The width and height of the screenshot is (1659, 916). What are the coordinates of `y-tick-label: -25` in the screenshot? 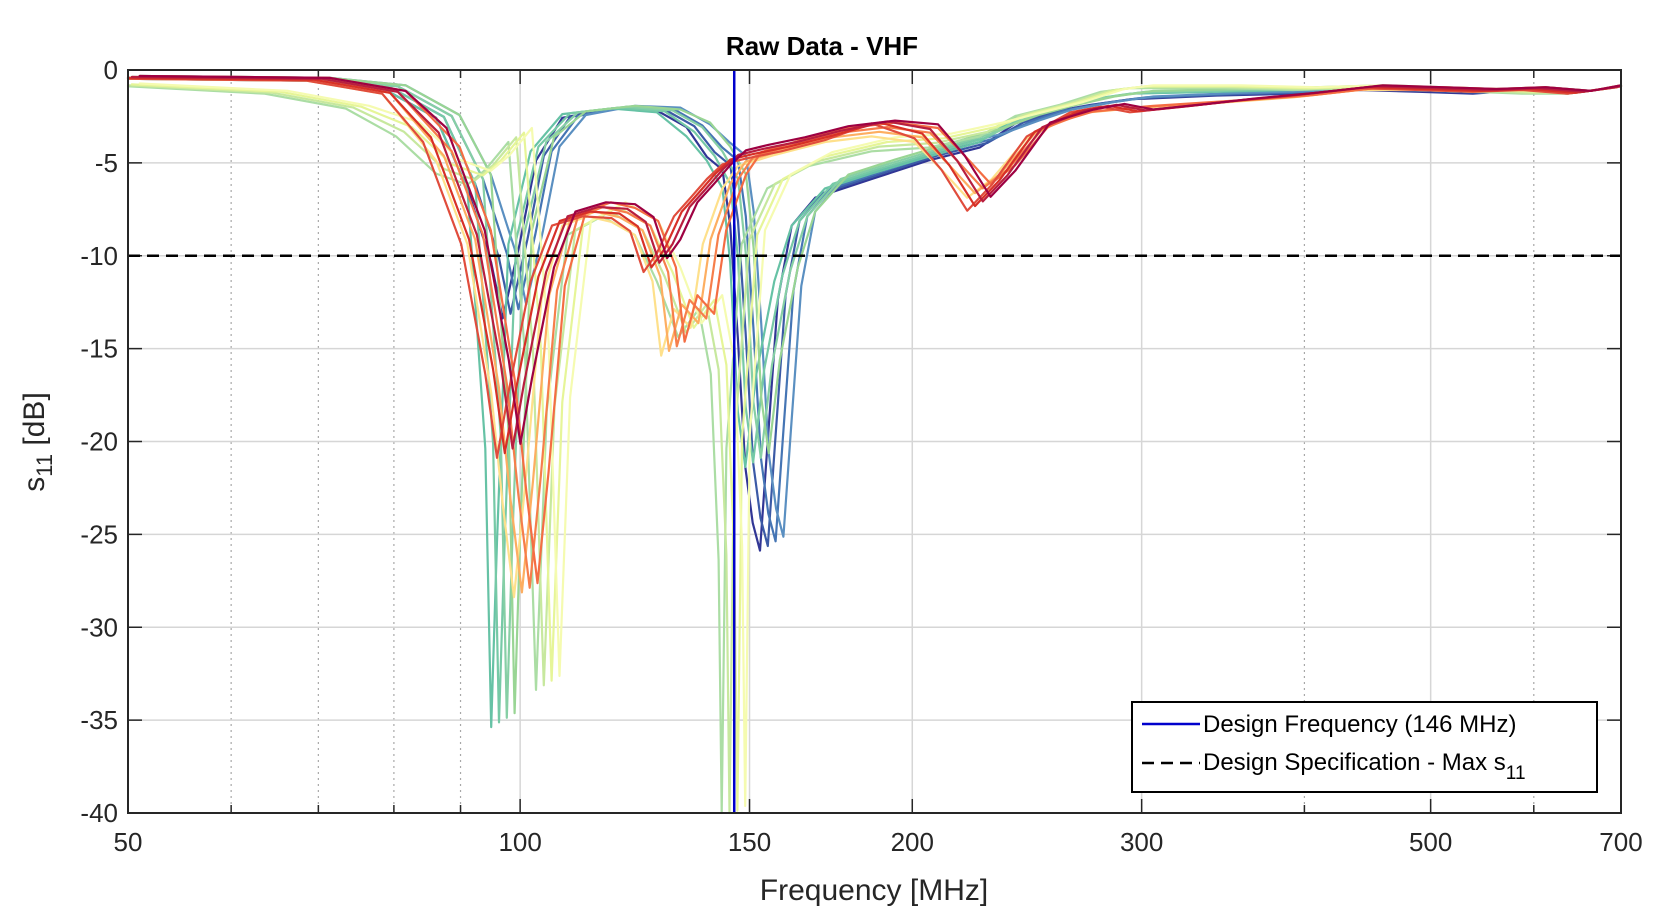 It's located at (99, 534).